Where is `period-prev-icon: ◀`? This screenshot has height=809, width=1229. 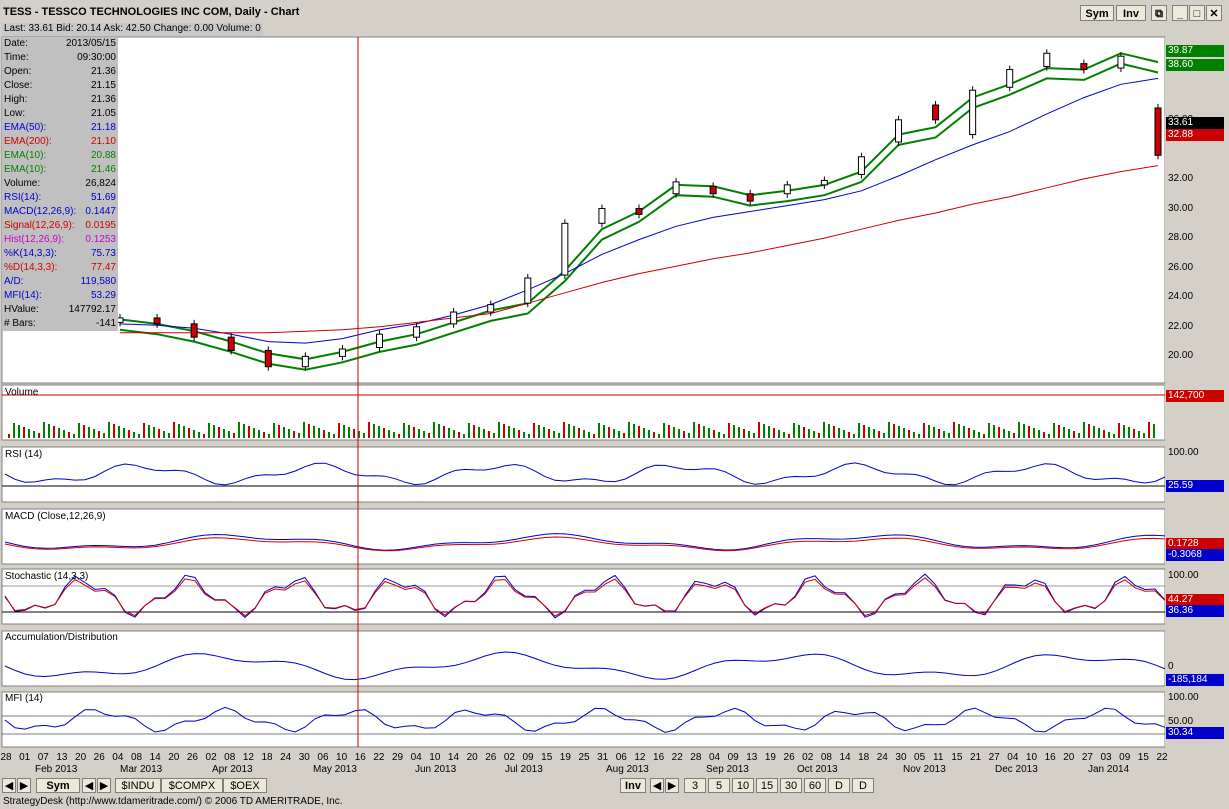 period-prev-icon: ◀ is located at coordinates (657, 785).